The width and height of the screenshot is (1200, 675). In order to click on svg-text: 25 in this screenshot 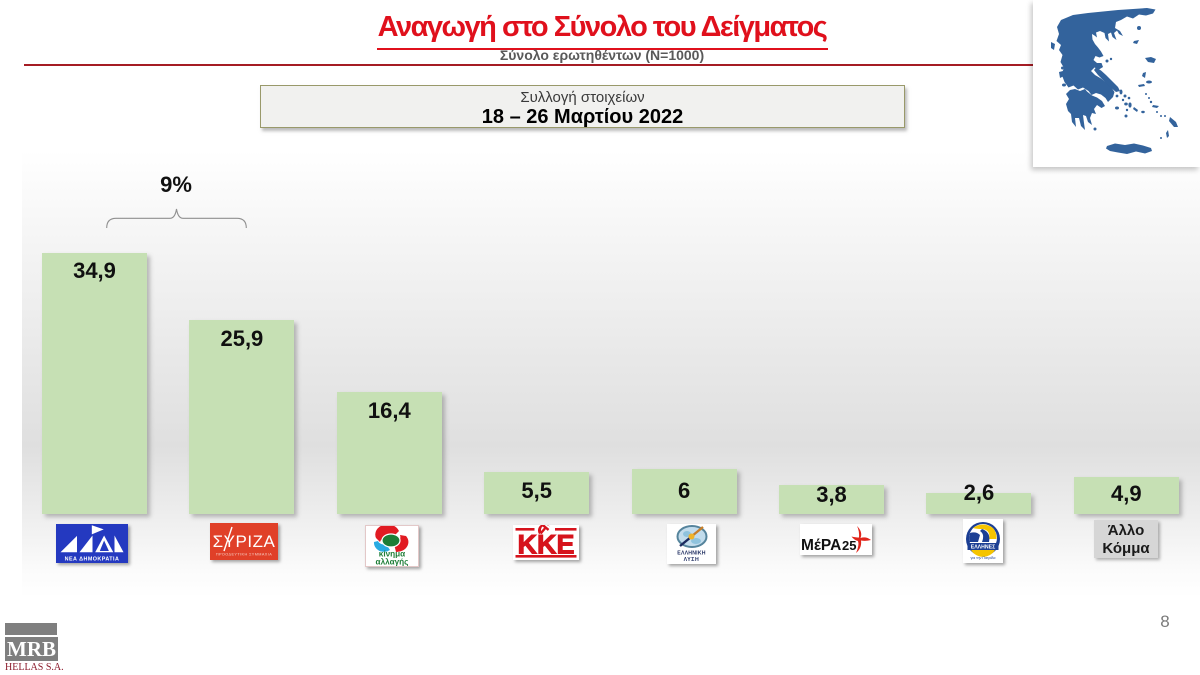, I will do `click(849, 545)`.